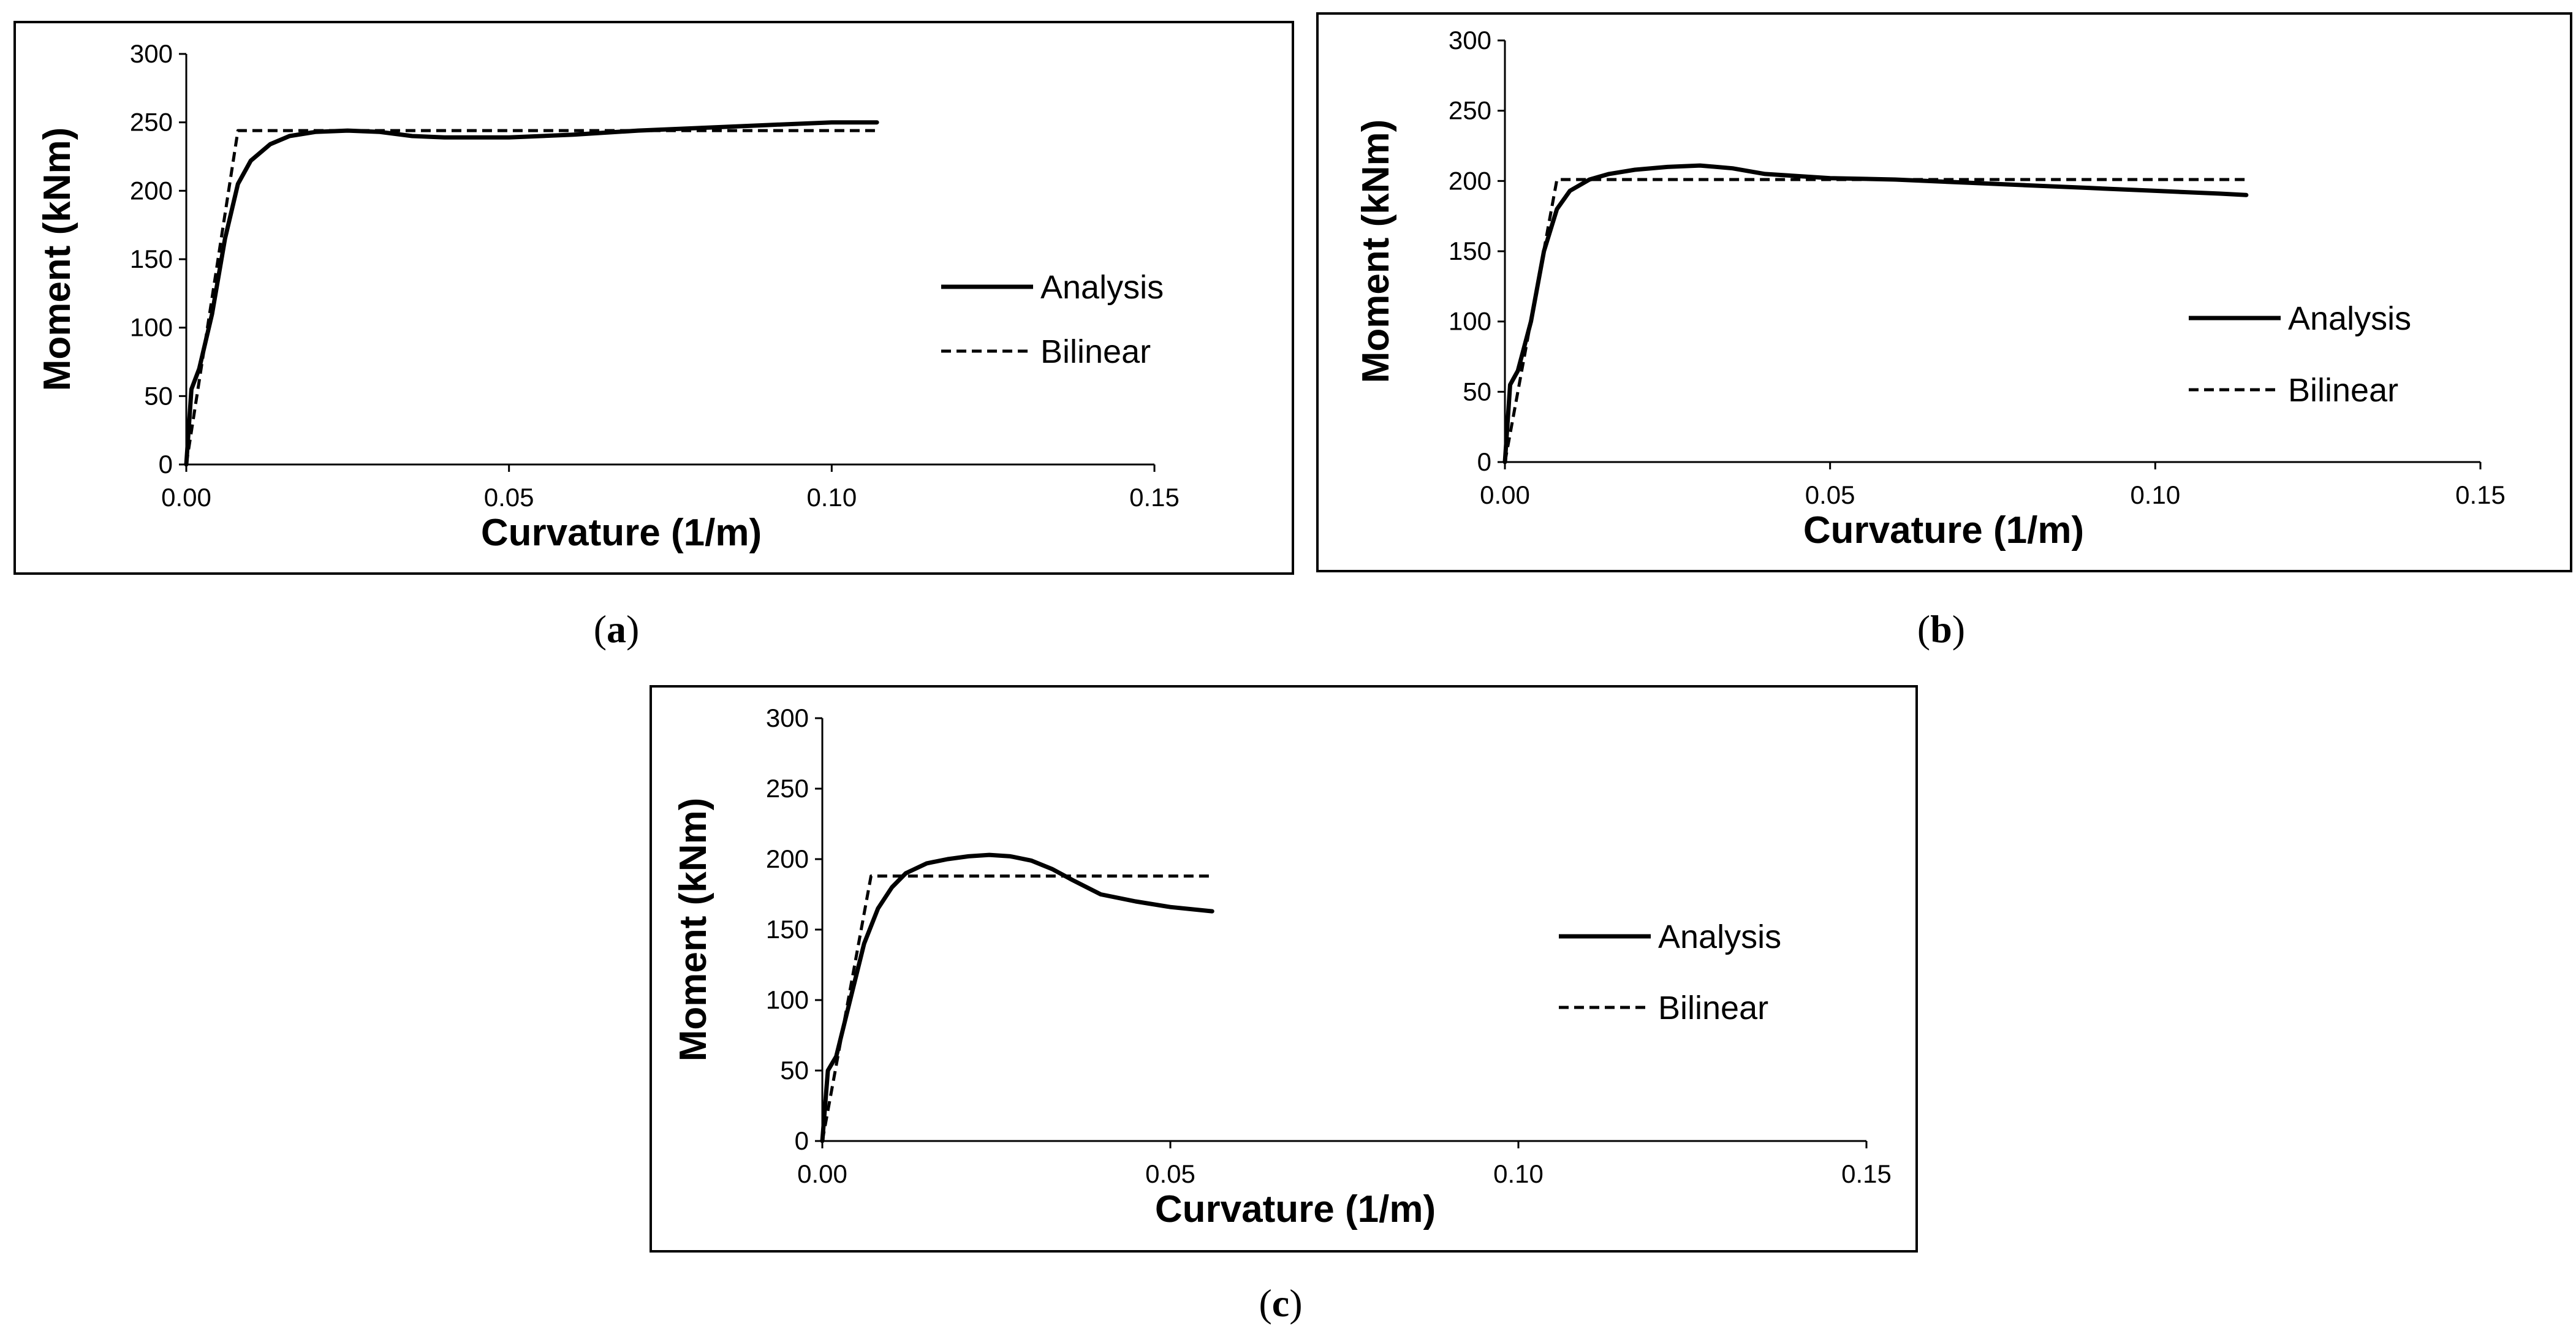  What do you see at coordinates (1281, 1303) in the screenshot?
I see `caption-c: (c)` at bounding box center [1281, 1303].